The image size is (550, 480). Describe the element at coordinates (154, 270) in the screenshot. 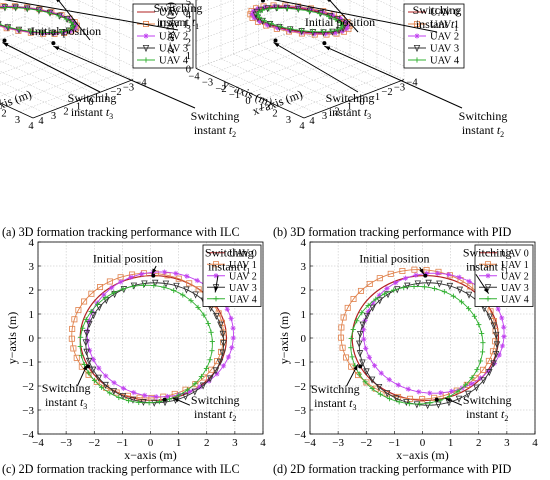

I see `chart-c-arrow-initial` at that location.